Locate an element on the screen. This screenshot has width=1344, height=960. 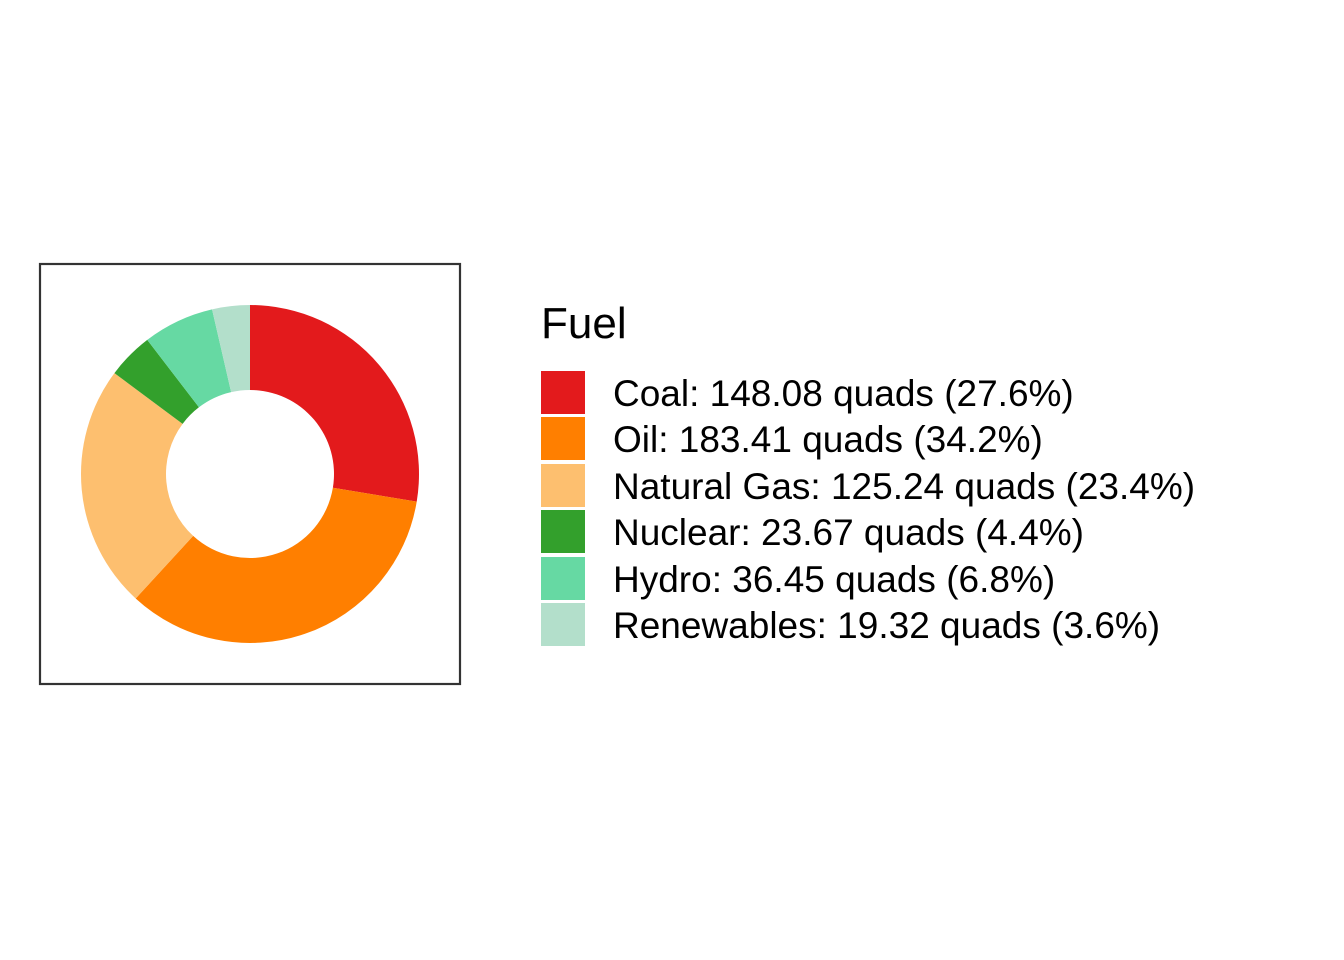
legend-label-nuclear: Nuclear: 23.67 quads (4.4%) is located at coordinates (848, 533).